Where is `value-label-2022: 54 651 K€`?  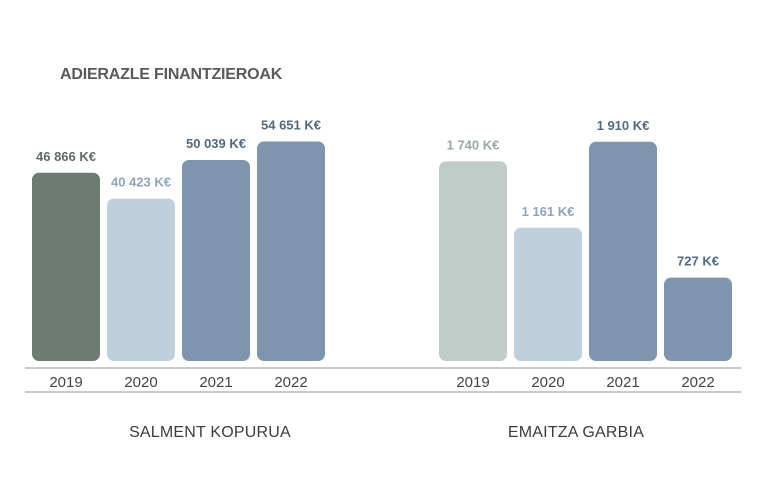 value-label-2022: 54 651 K€ is located at coordinates (291, 124).